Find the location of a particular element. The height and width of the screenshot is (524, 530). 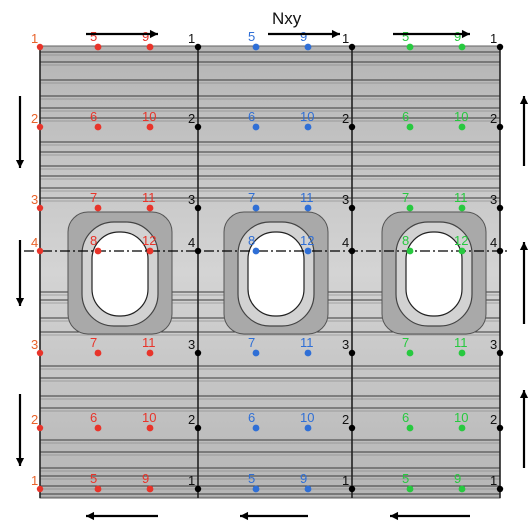

node-label-right: 5 is located at coordinates (405, 36).